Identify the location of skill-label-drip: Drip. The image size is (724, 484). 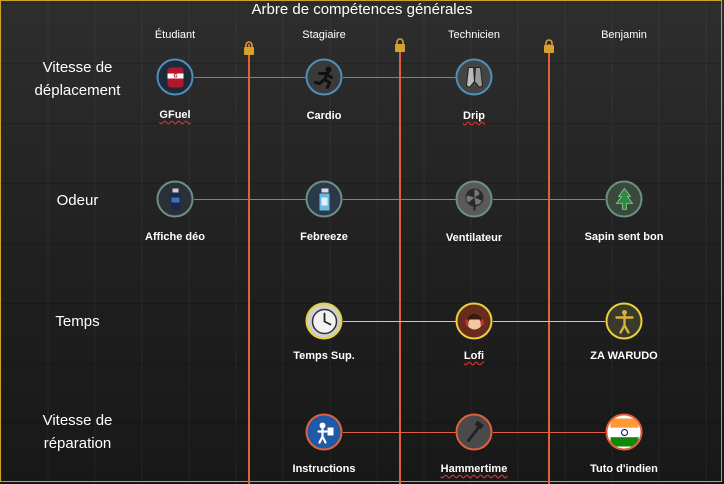
(474, 116).